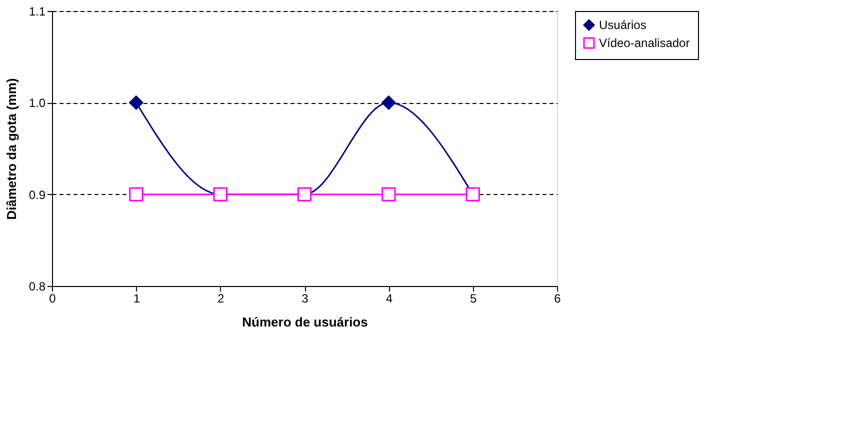 The width and height of the screenshot is (846, 423). What do you see at coordinates (37, 103) in the screenshot?
I see `y-tick-label: 1.0` at bounding box center [37, 103].